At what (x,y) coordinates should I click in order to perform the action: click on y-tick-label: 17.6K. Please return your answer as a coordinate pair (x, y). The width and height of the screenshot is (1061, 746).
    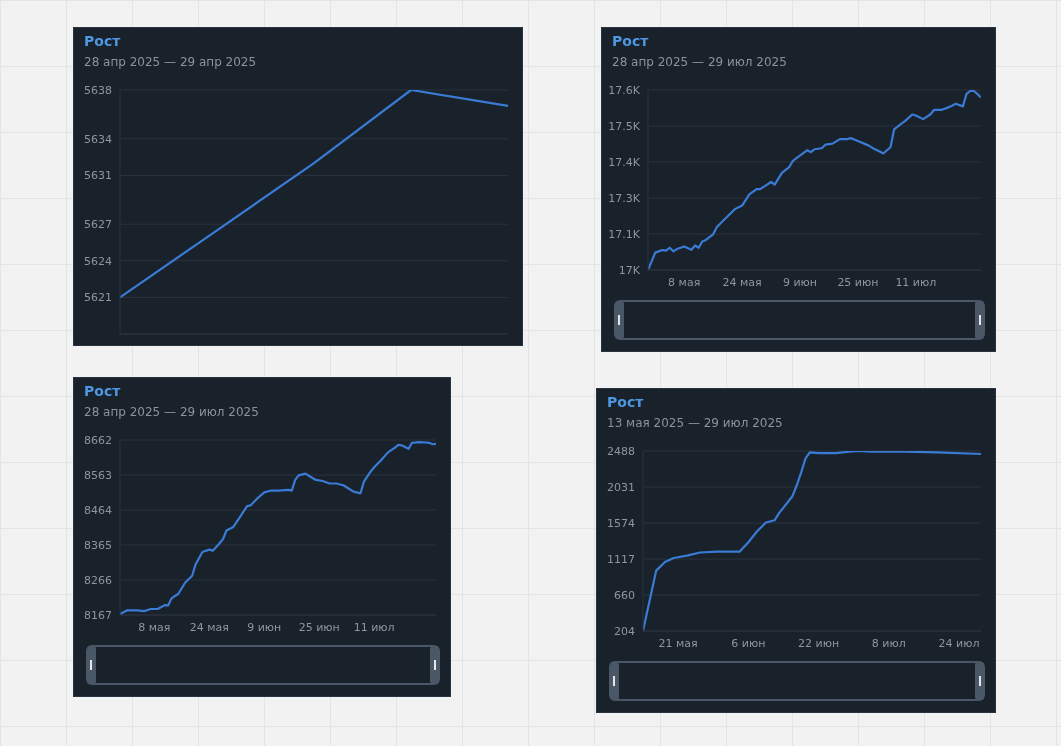
    Looking at the image, I should click on (624, 90).